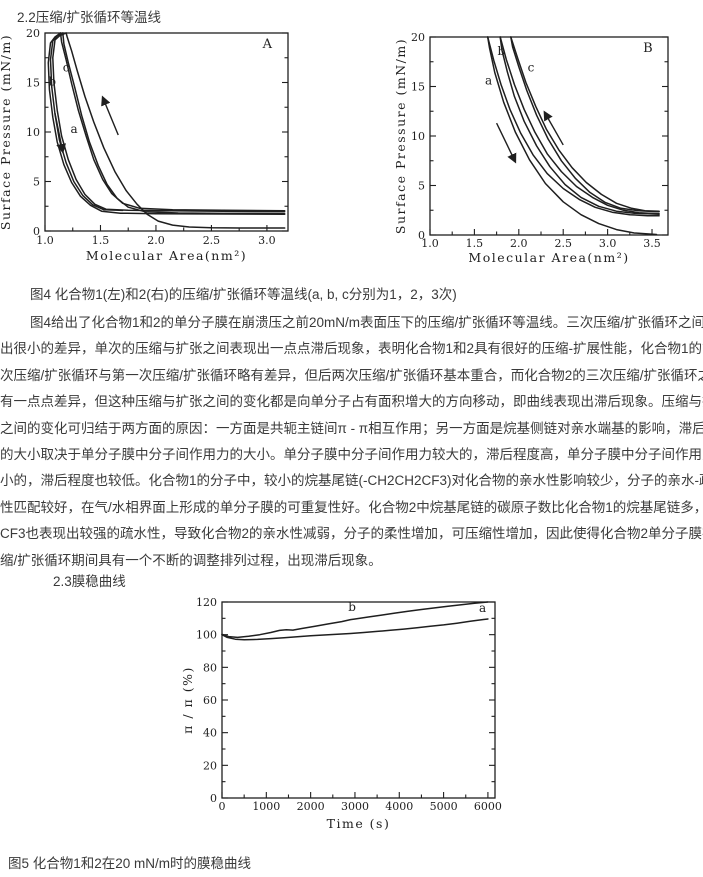 The image size is (703, 877). I want to click on section-heading-2-2: 2.2压缩/扩张循环等温线, so click(89, 17).